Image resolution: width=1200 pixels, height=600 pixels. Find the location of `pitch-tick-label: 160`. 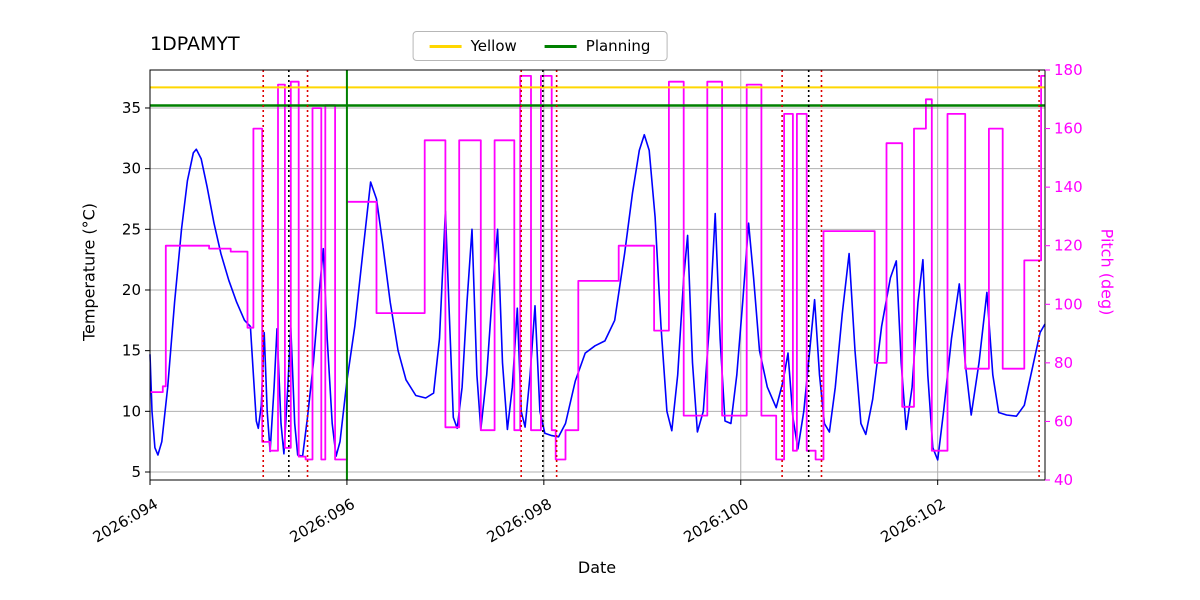

pitch-tick-label: 160 is located at coordinates (1068, 129).